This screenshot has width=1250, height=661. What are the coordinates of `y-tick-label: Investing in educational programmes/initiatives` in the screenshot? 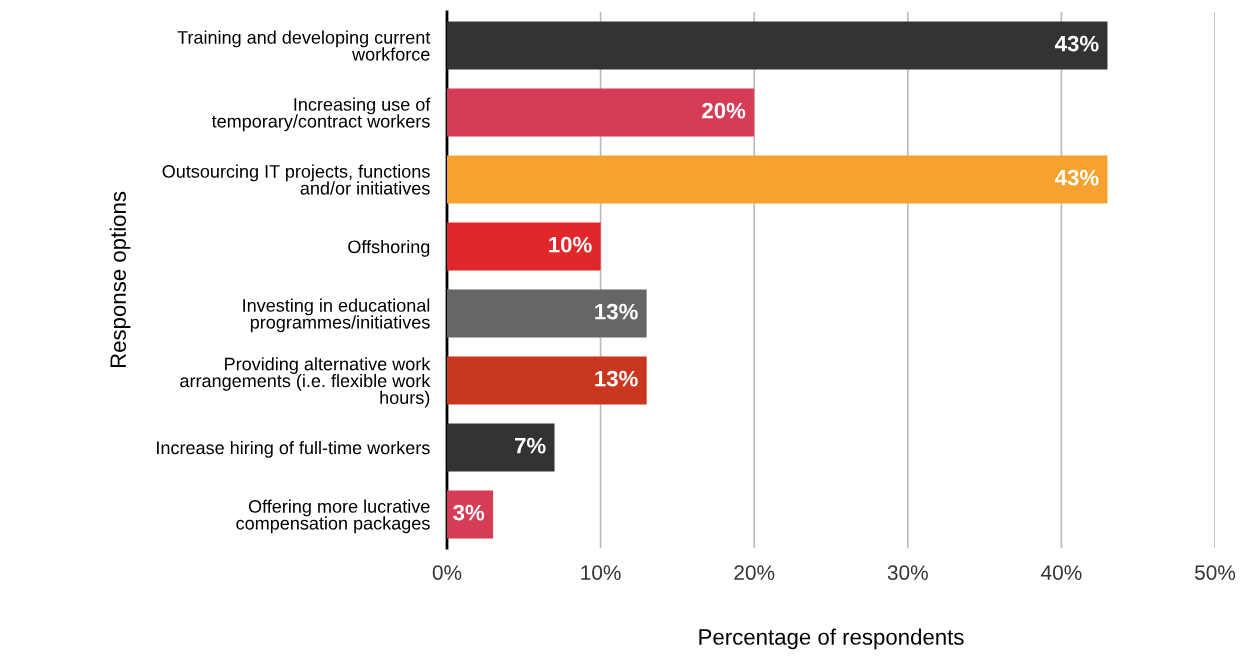 It's located at (336, 315).